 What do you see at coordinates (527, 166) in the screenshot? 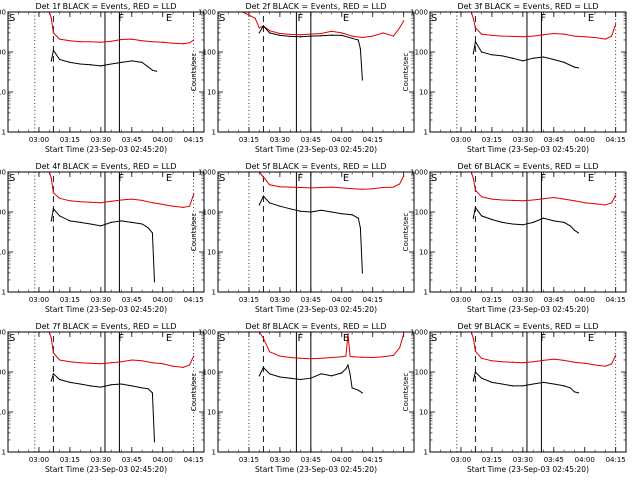
I see `chart-title: Det 6f BLACK = Events, RED = LLD` at bounding box center [527, 166].